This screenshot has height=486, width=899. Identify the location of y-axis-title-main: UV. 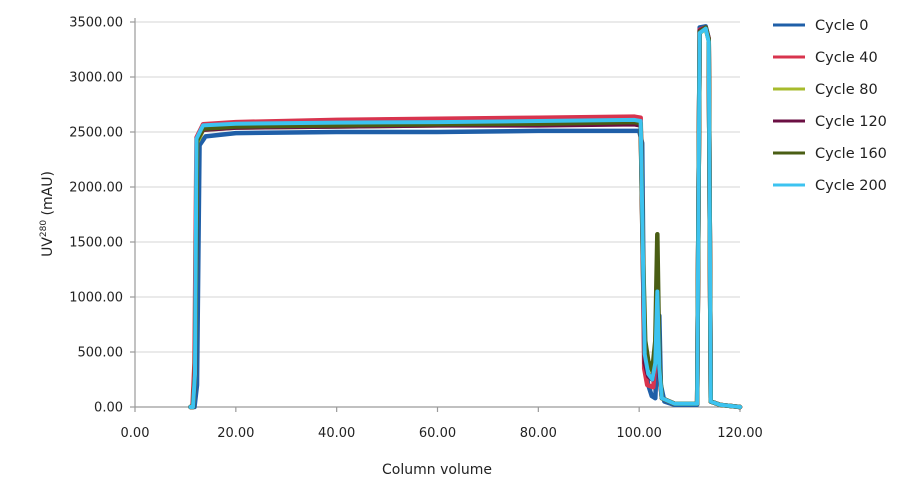
(48, 247).